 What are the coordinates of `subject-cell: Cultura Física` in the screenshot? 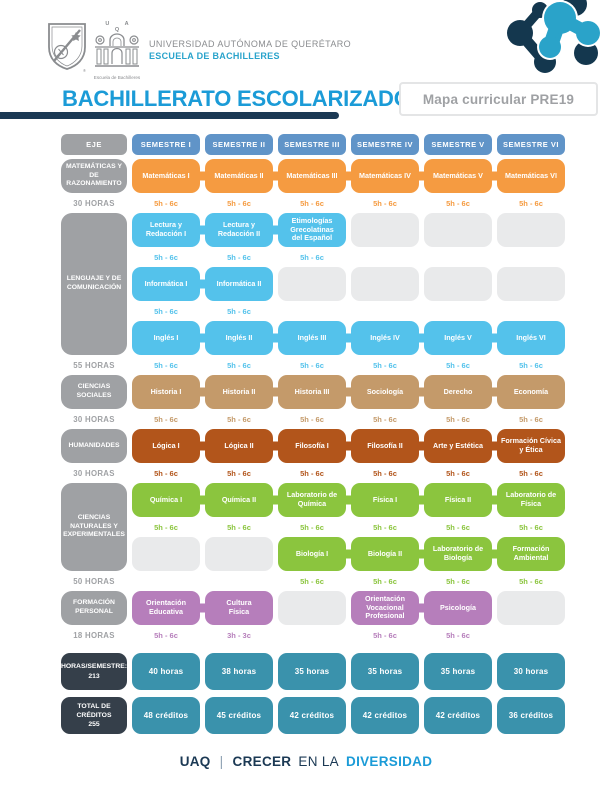 It's located at (239, 608).